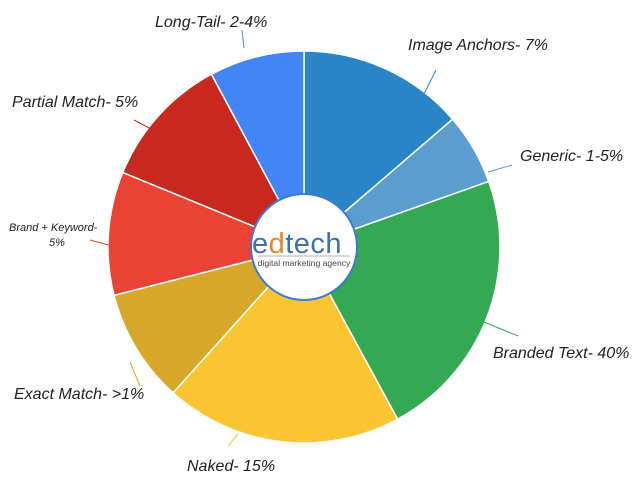 The height and width of the screenshot is (496, 633). What do you see at coordinates (561, 353) in the screenshot?
I see `slice-label-2: Branded Text- 40%` at bounding box center [561, 353].